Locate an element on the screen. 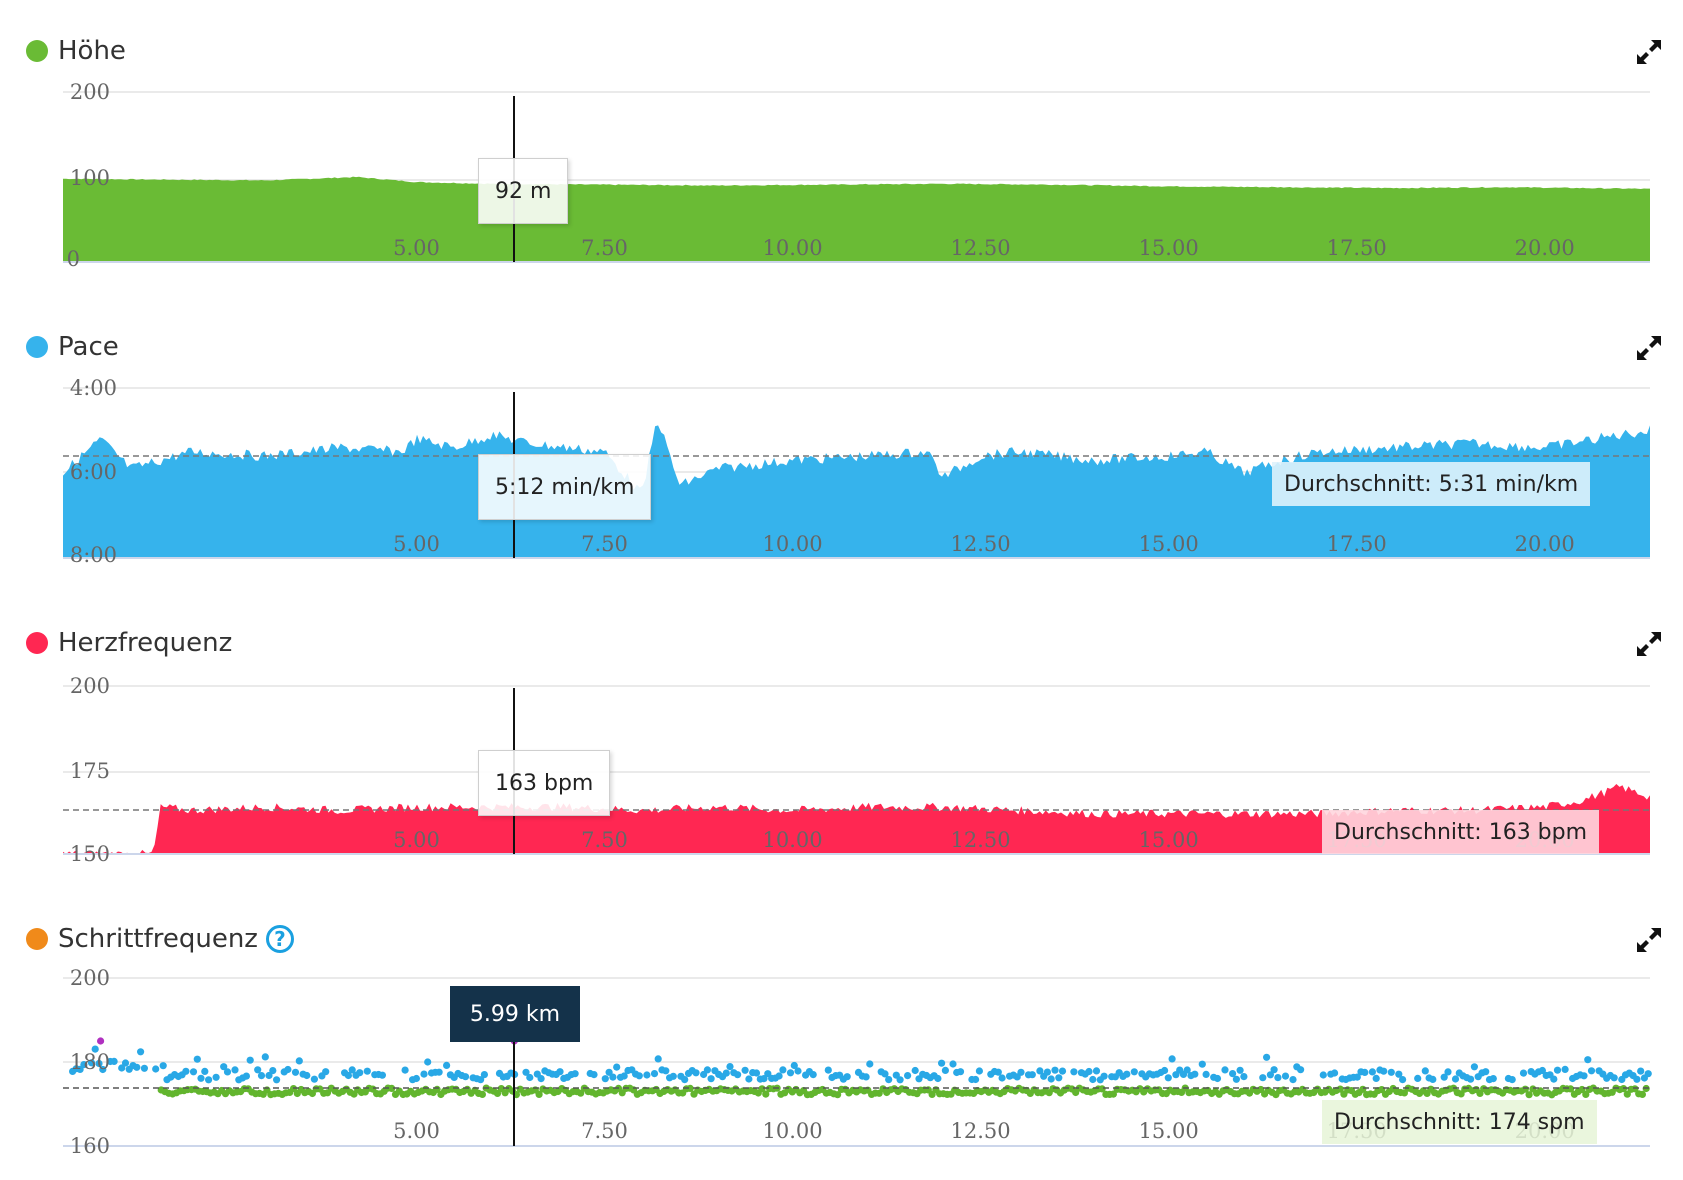 The height and width of the screenshot is (1180, 1683). panel-title-herz: Herzfrequenz is located at coordinates (145, 643).